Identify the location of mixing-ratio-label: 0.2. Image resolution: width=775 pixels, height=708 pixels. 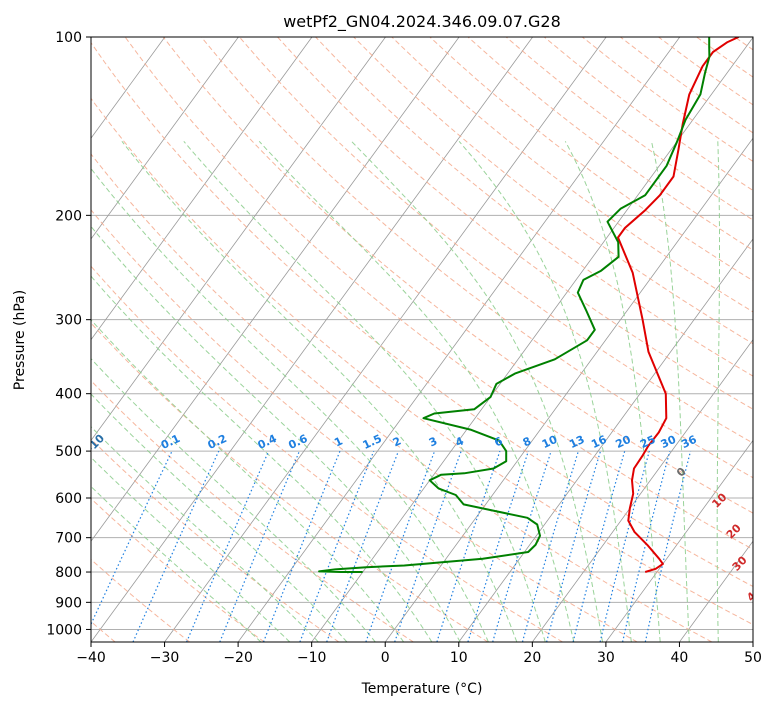
(217, 442).